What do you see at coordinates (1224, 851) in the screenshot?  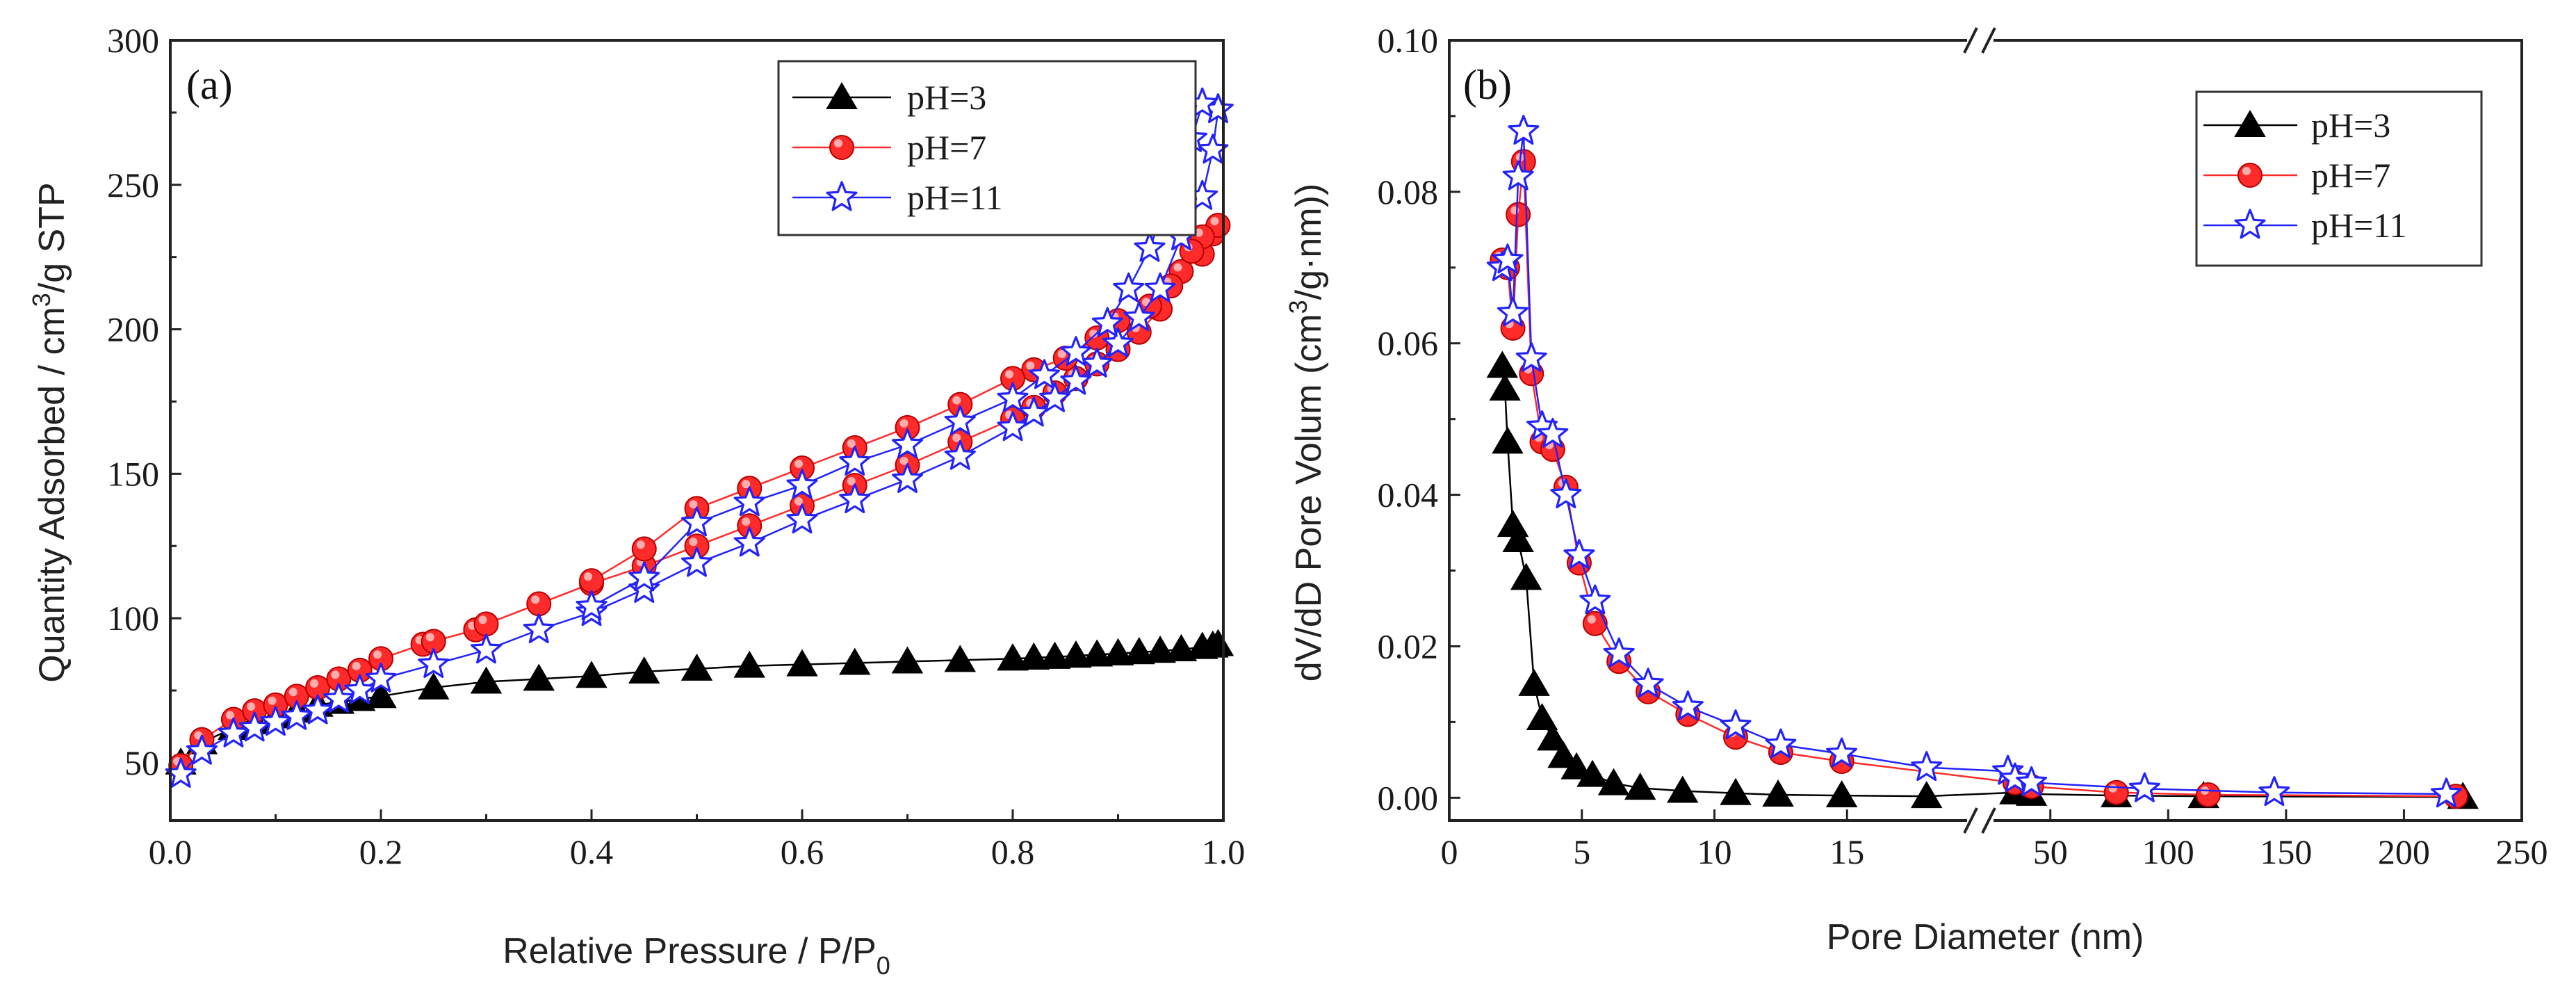 I see `panel-a-x-tick-label: 1.0` at bounding box center [1224, 851].